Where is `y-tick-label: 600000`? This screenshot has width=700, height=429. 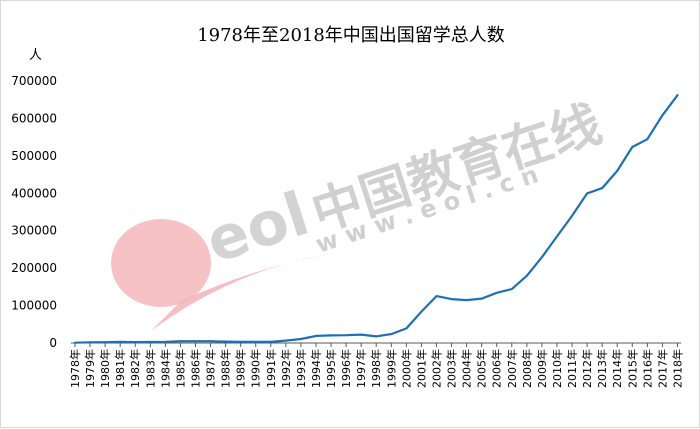
y-tick-label: 600000 is located at coordinates (34, 118).